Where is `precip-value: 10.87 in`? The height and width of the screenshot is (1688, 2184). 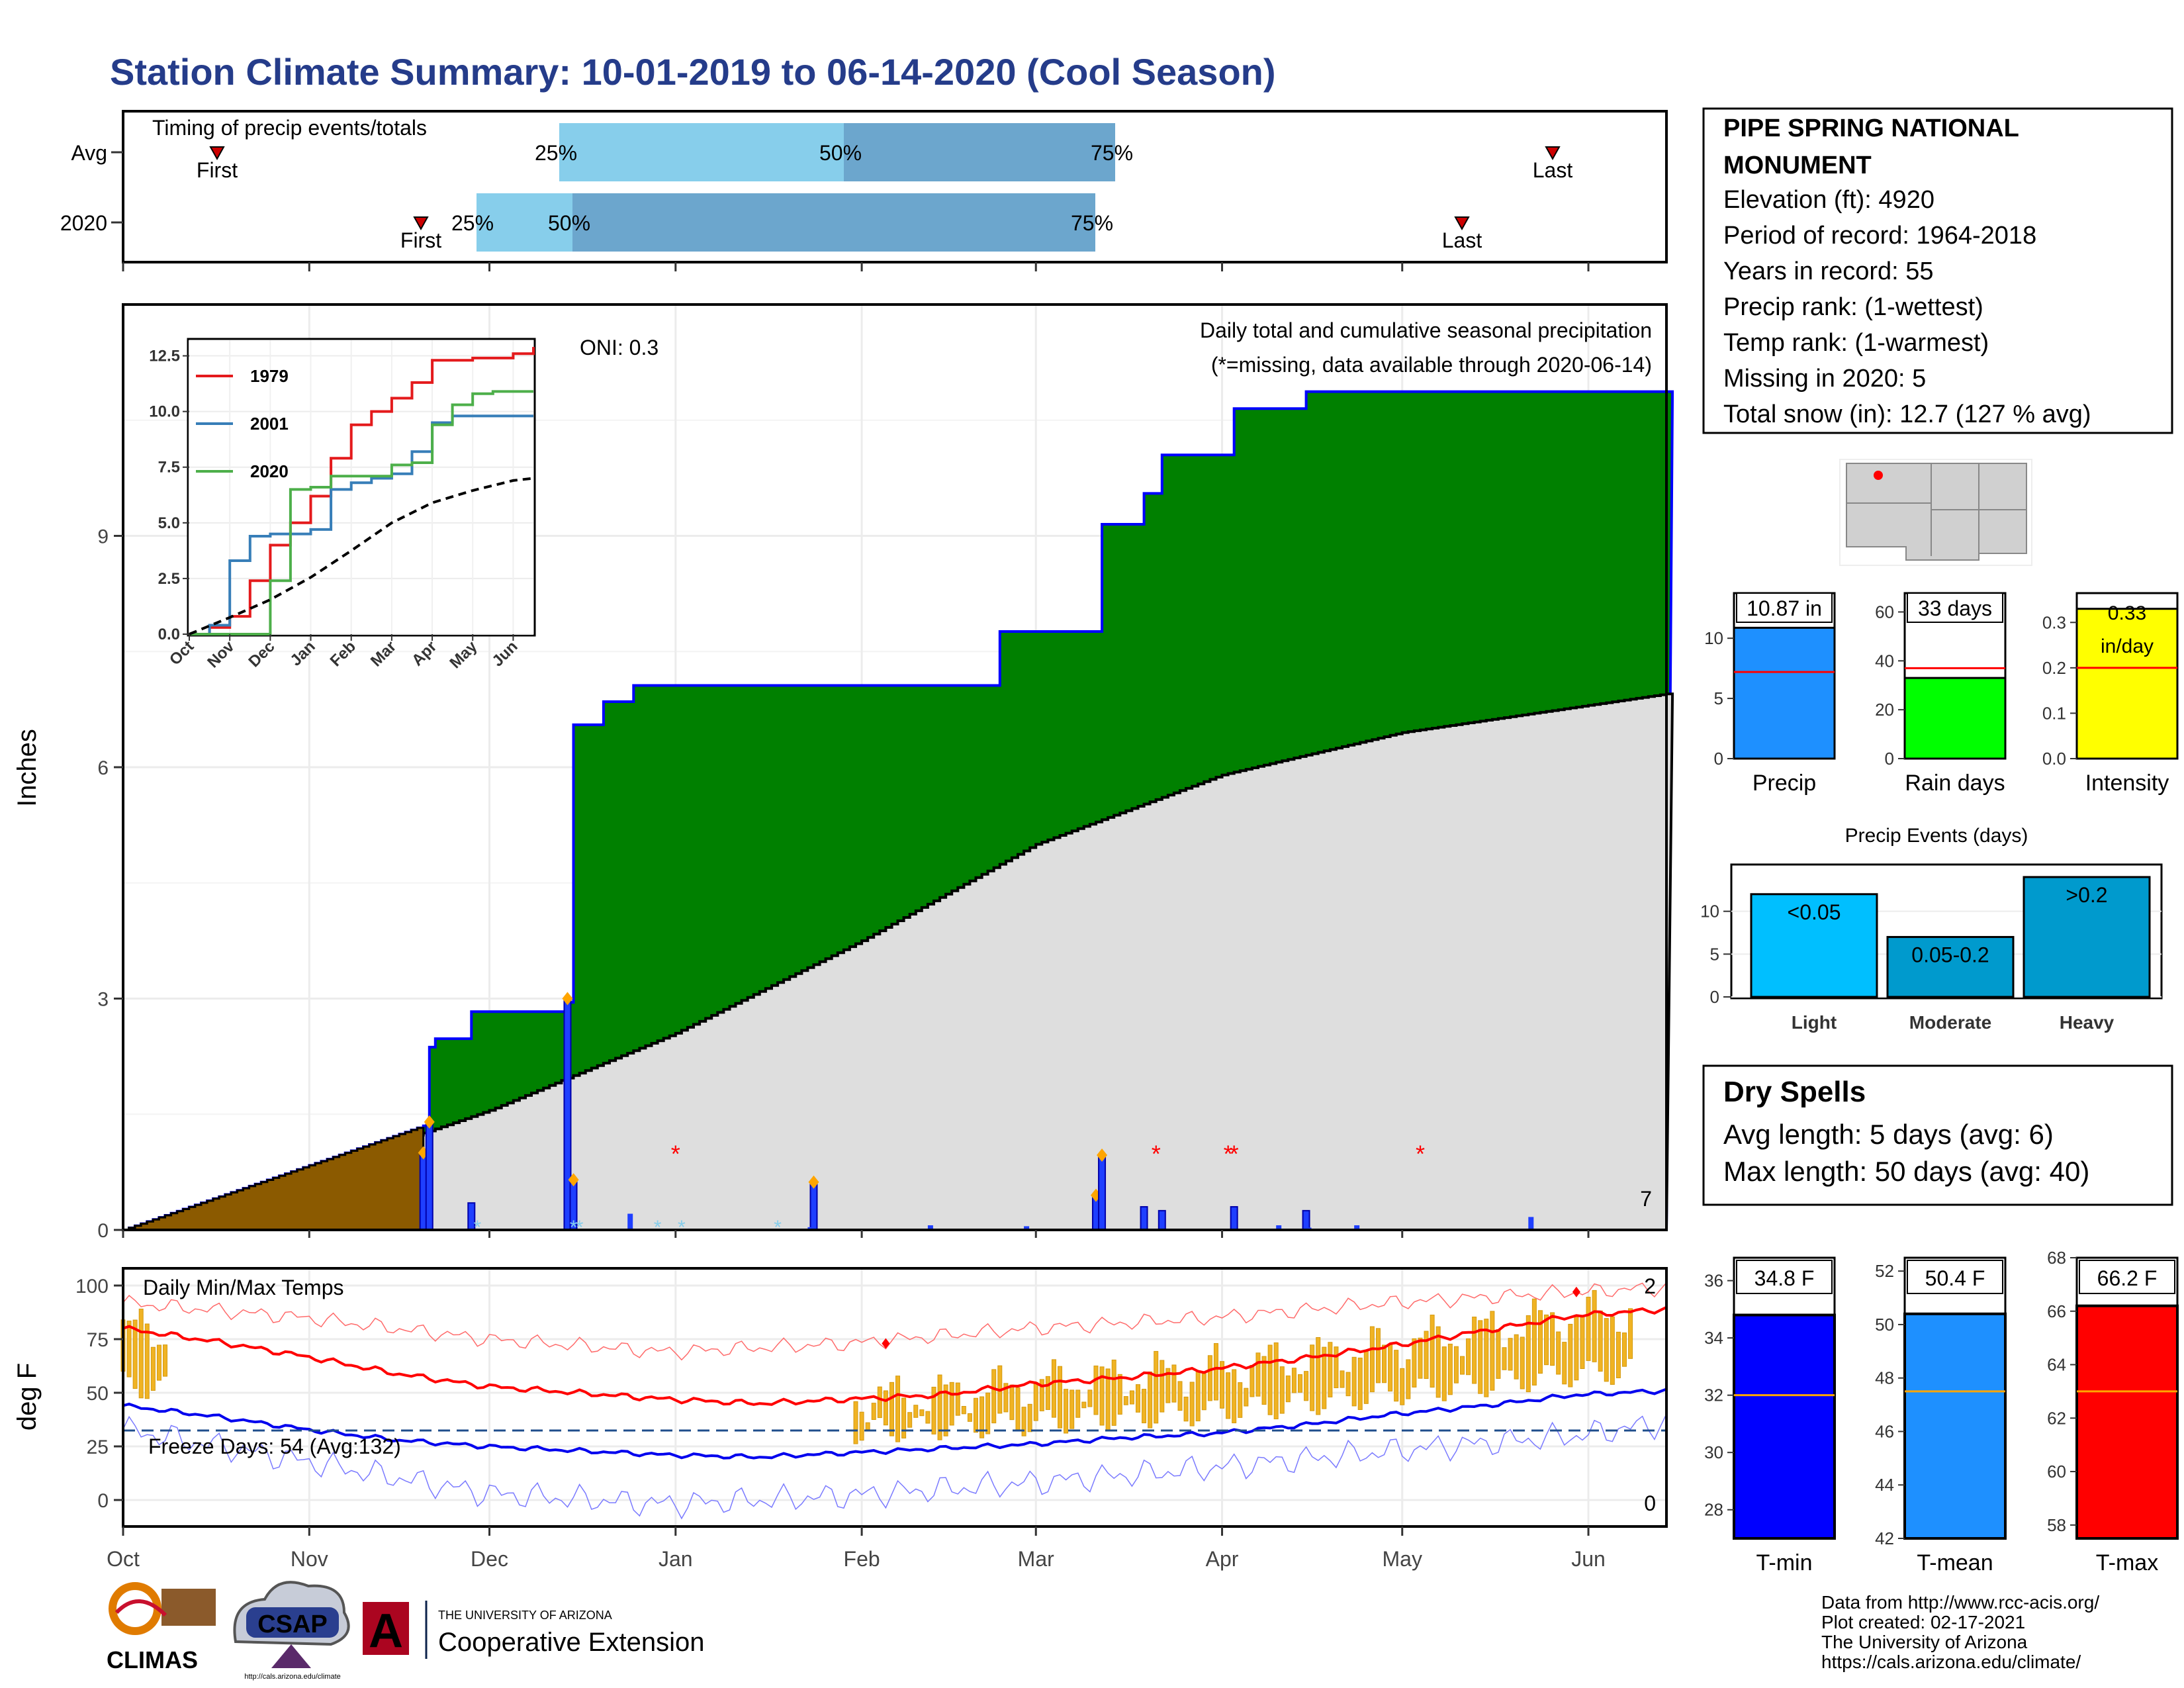
precip-value: 10.87 in is located at coordinates (1784, 608).